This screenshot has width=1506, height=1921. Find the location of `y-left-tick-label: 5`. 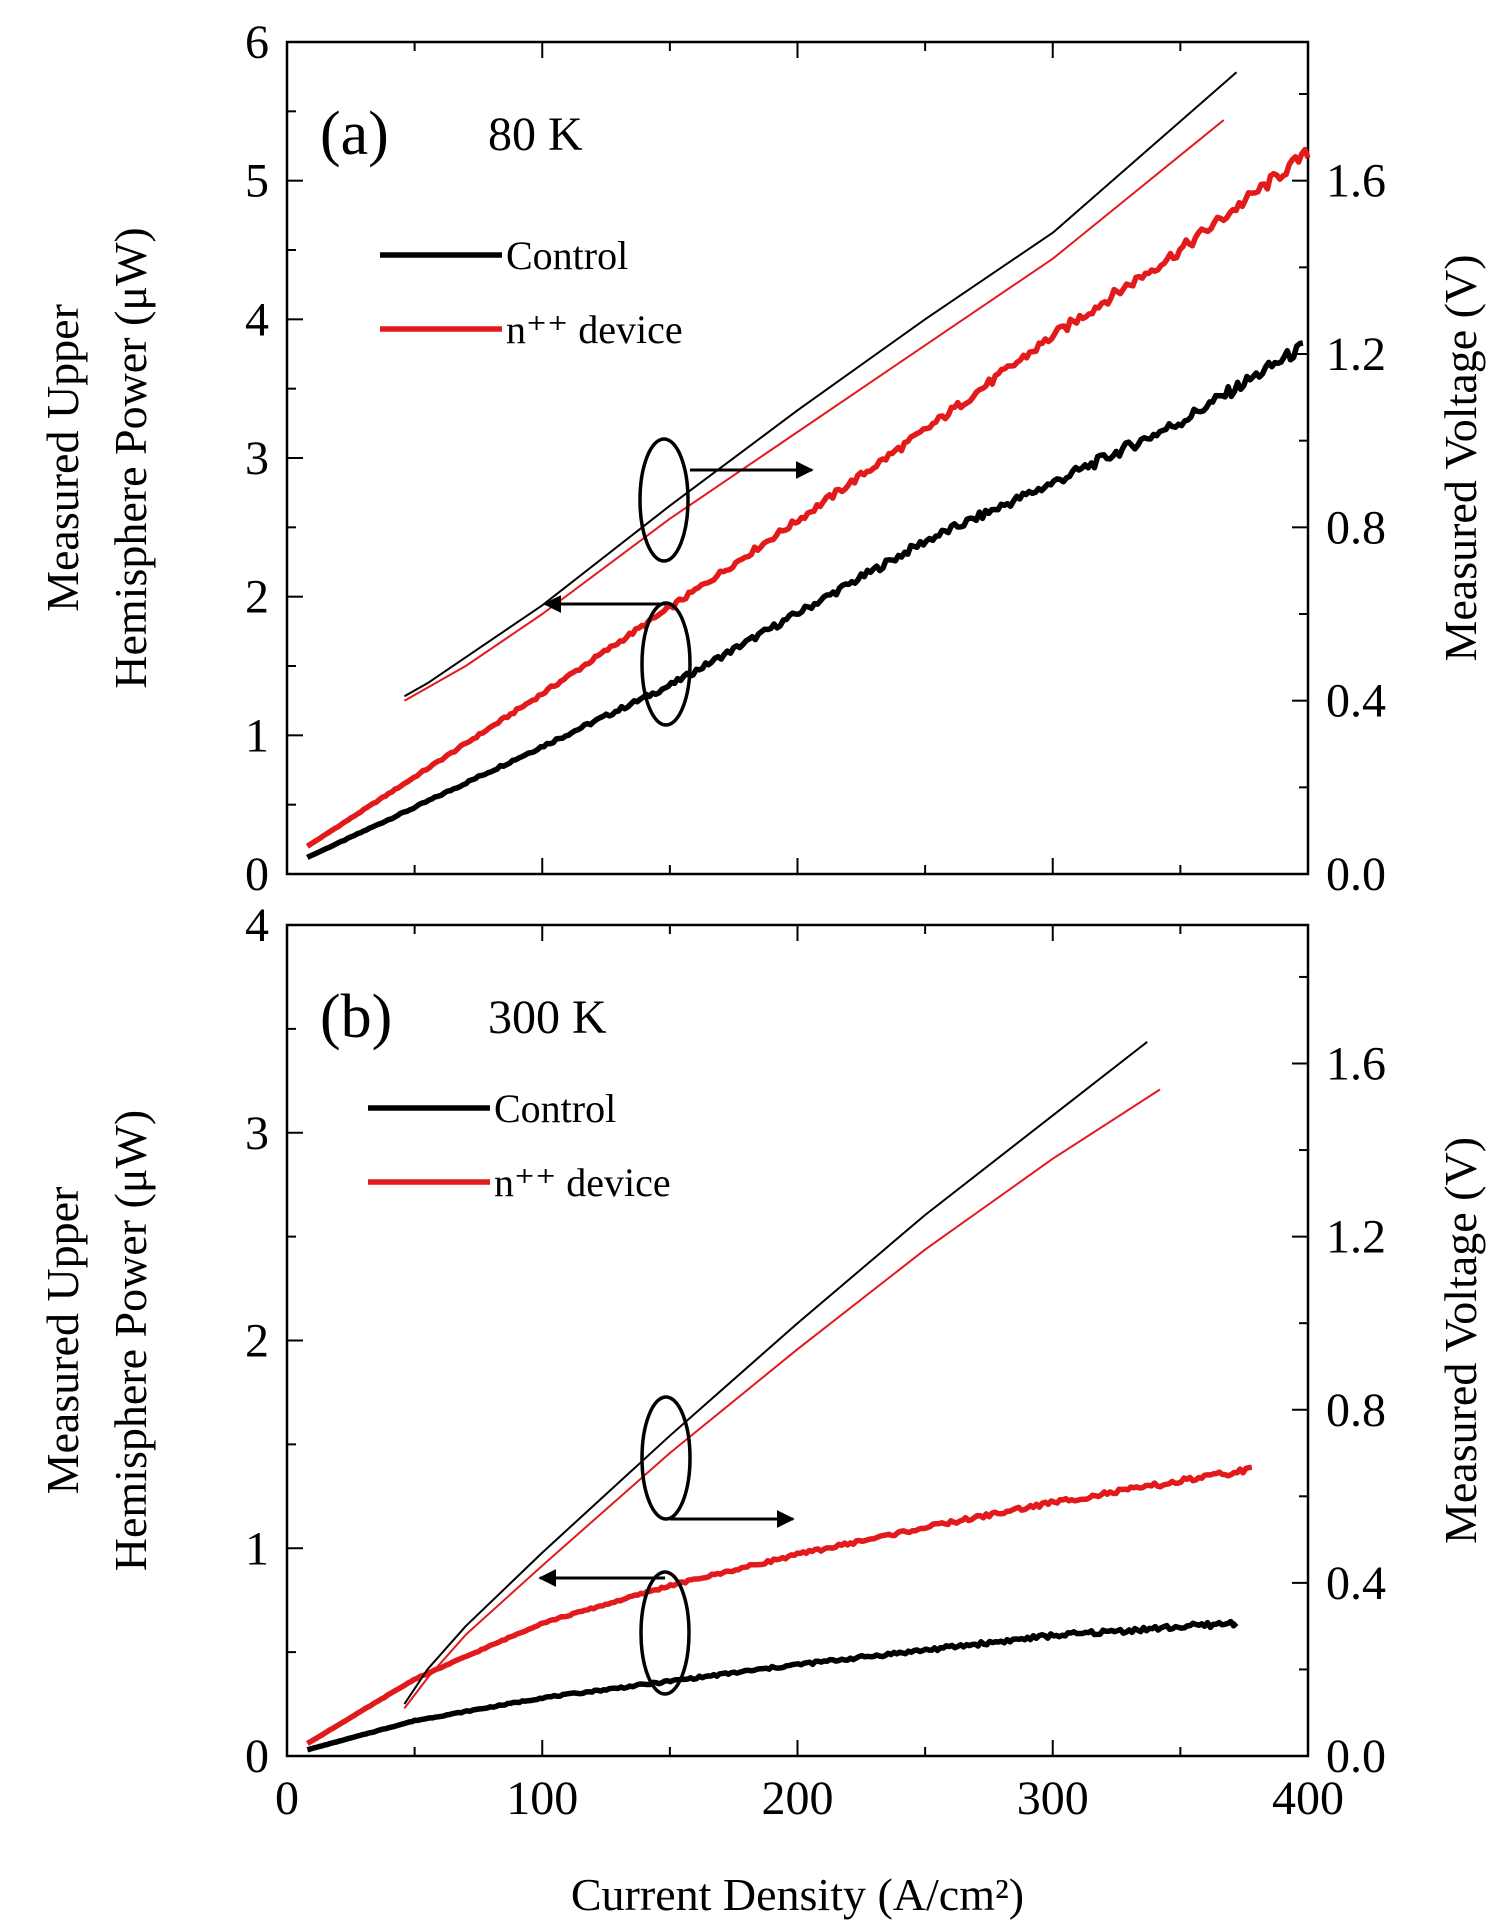

y-left-tick-label: 5 is located at coordinates (257, 181).